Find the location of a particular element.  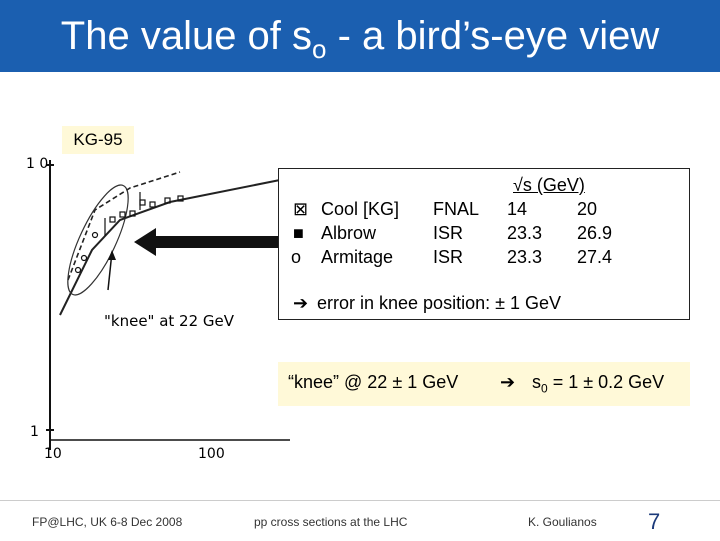

knee-result-left: “knee” @ 22 ± 1 GeV is located at coordinates (373, 382).